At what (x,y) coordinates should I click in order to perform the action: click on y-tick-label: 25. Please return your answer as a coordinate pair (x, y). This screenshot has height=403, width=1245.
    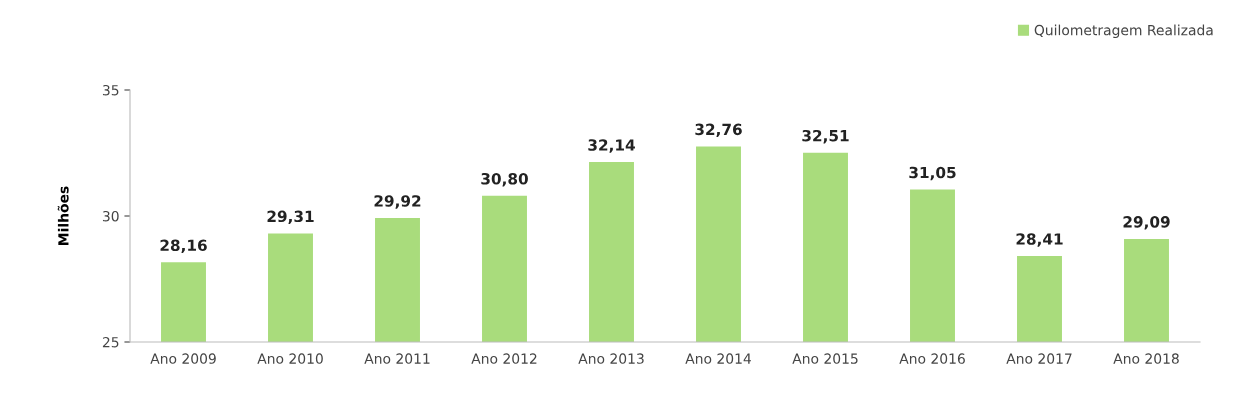
    Looking at the image, I should click on (110, 342).